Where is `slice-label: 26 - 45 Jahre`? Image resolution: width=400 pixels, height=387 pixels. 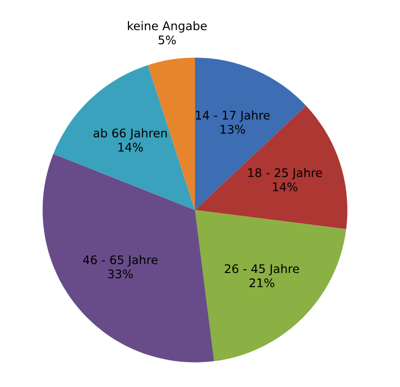 slice-label: 26 - 45 Jahre is located at coordinates (261, 270).